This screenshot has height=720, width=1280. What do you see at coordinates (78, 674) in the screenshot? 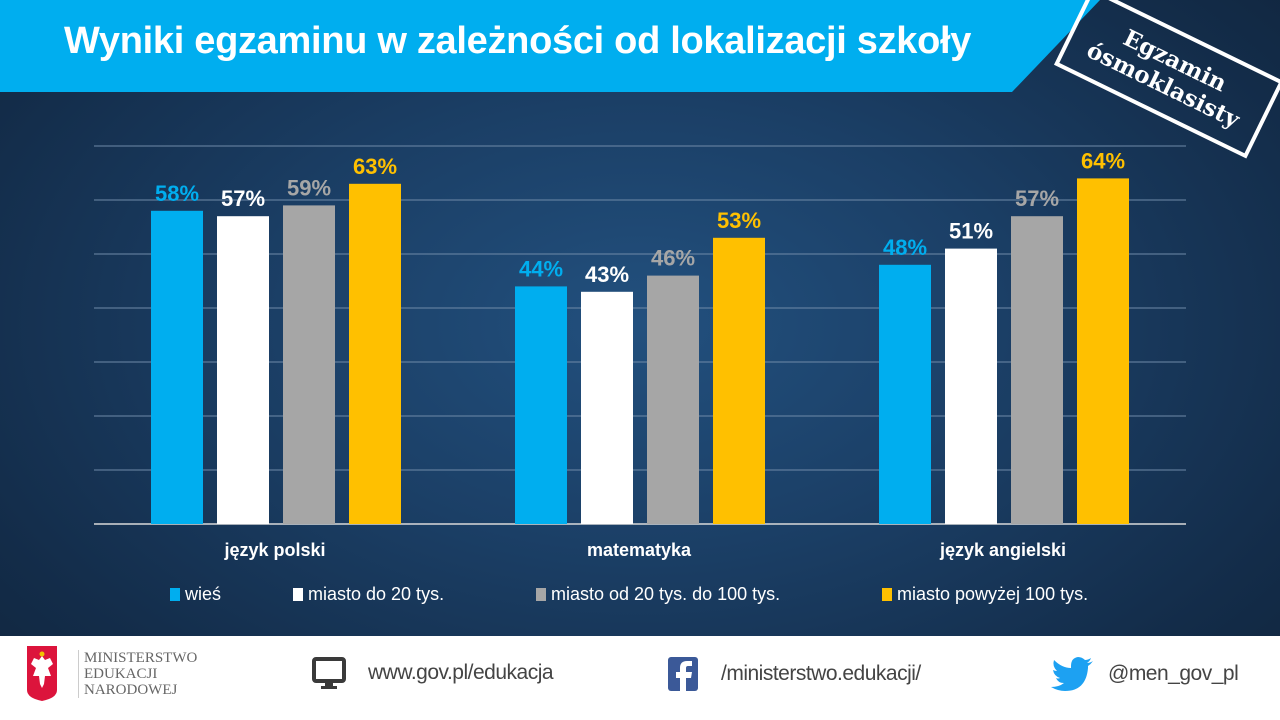
I see `ministry-separator` at bounding box center [78, 674].